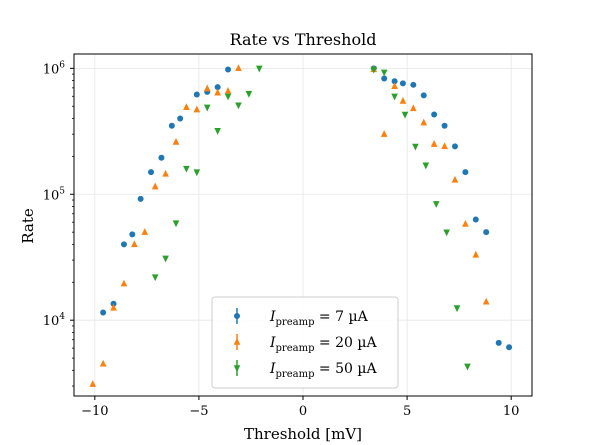  I want to click on x-tick-label: −10, so click(94, 411).